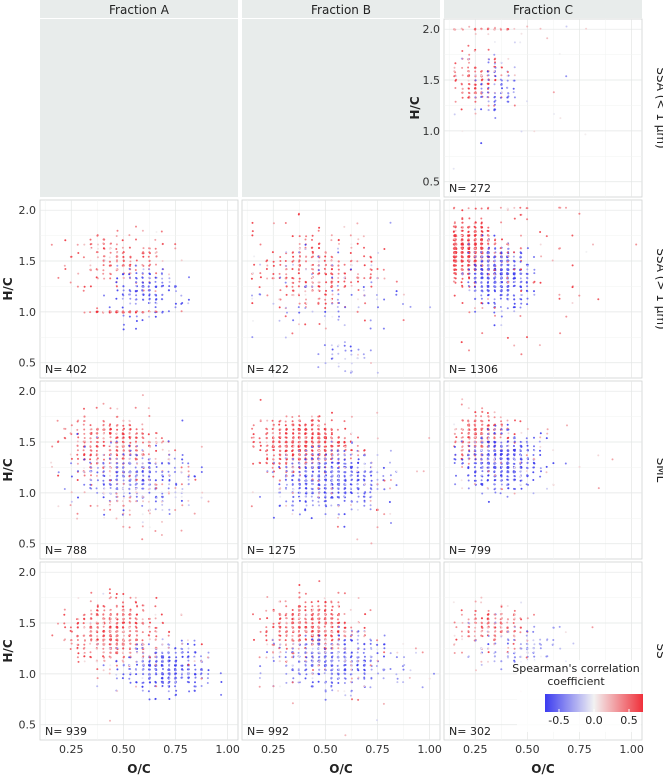  What do you see at coordinates (28, 442) in the screenshot?
I see `y-tick-label: 1.5` at bounding box center [28, 442].